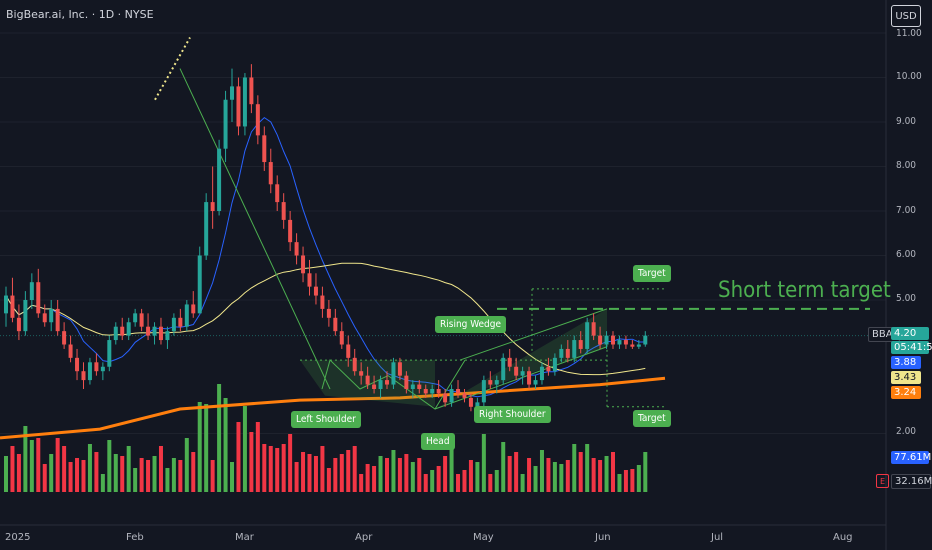 This screenshot has width=932, height=550. I want to click on short-term-target-label: Short term target, so click(804, 290).